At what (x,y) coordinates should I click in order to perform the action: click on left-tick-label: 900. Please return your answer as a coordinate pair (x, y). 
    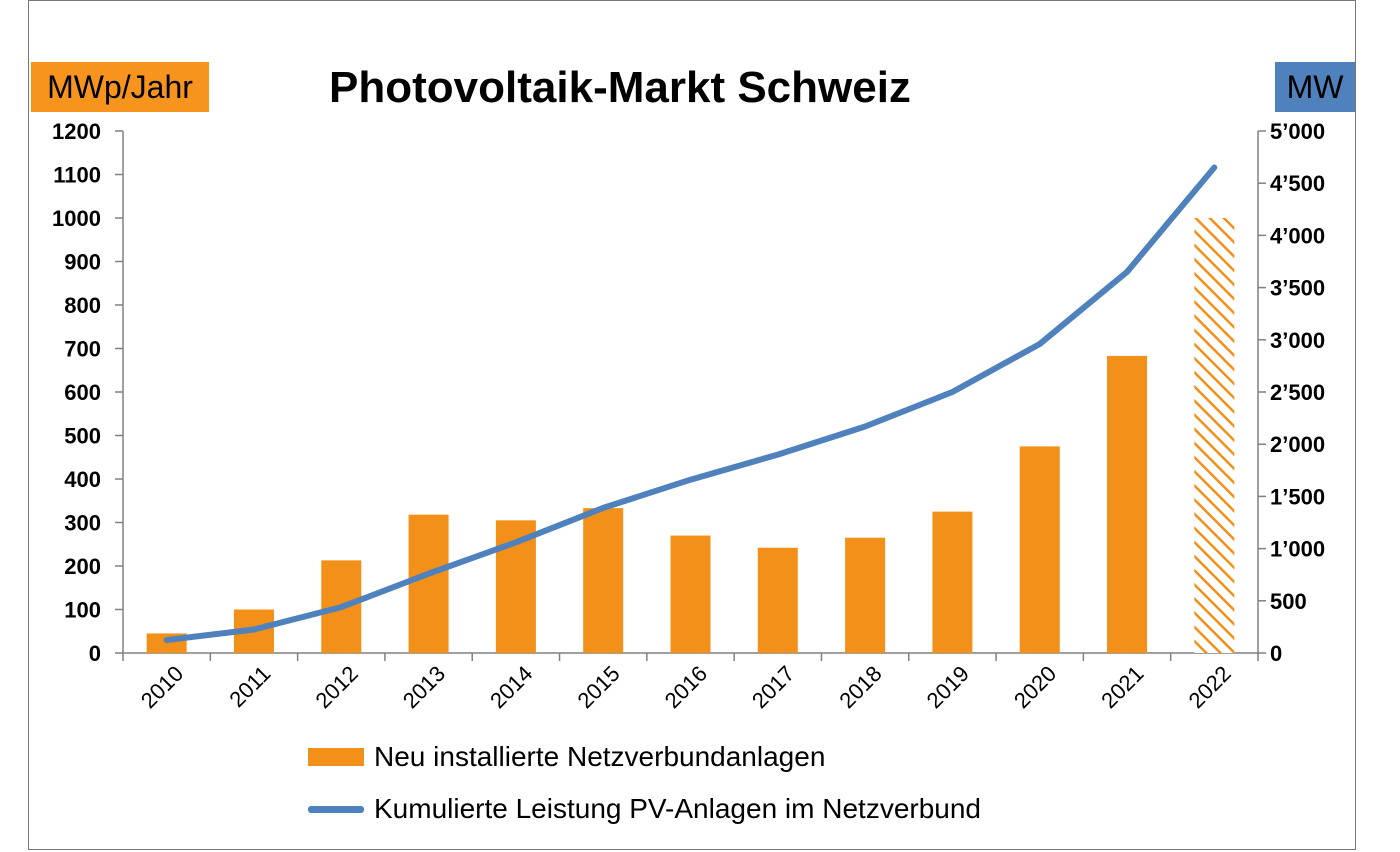
    Looking at the image, I should click on (82, 262).